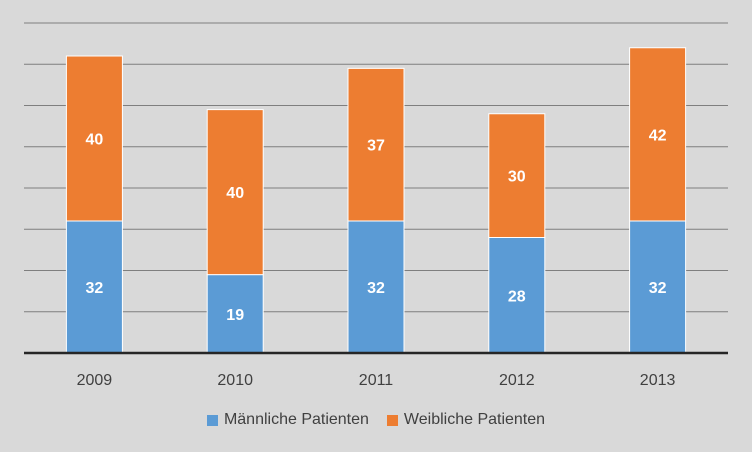 This screenshot has height=452, width=752. I want to click on data-label: 28, so click(517, 296).